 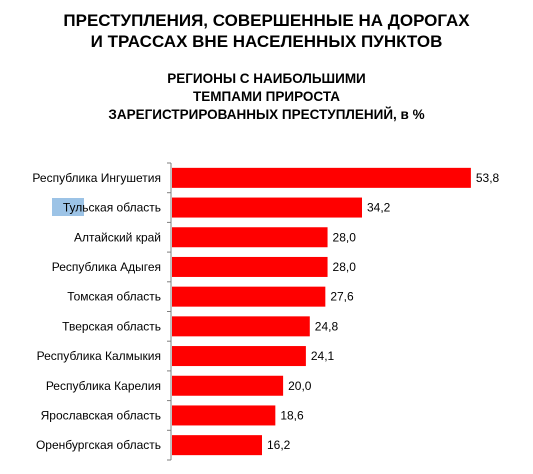 I want to click on category-label: Тверская область, so click(x=111, y=326).